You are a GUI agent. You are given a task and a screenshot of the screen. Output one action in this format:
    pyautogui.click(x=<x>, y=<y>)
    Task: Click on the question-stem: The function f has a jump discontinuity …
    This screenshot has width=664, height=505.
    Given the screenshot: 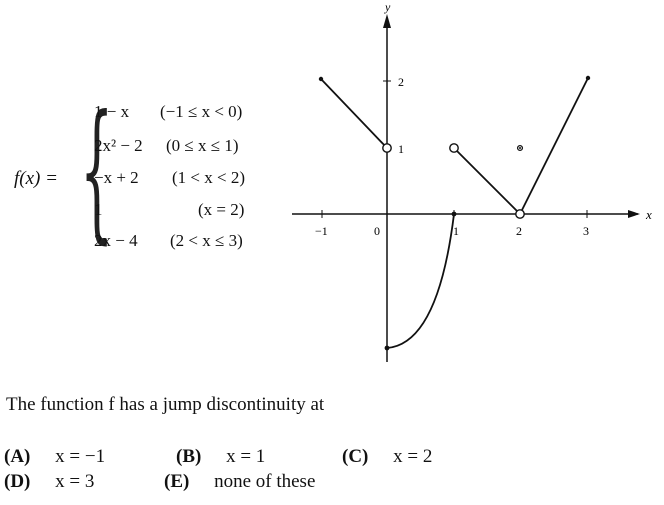 What is the action you would take?
    pyautogui.click(x=165, y=404)
    